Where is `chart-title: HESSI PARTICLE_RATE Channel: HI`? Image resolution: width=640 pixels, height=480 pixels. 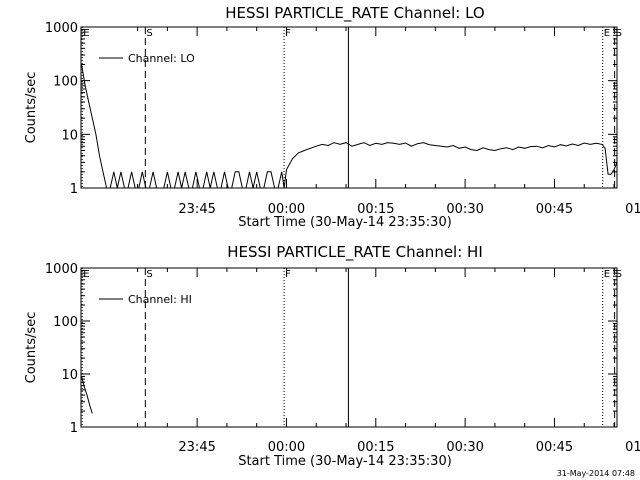
chart-title: HESSI PARTICLE_RATE Channel: HI is located at coordinates (355, 252).